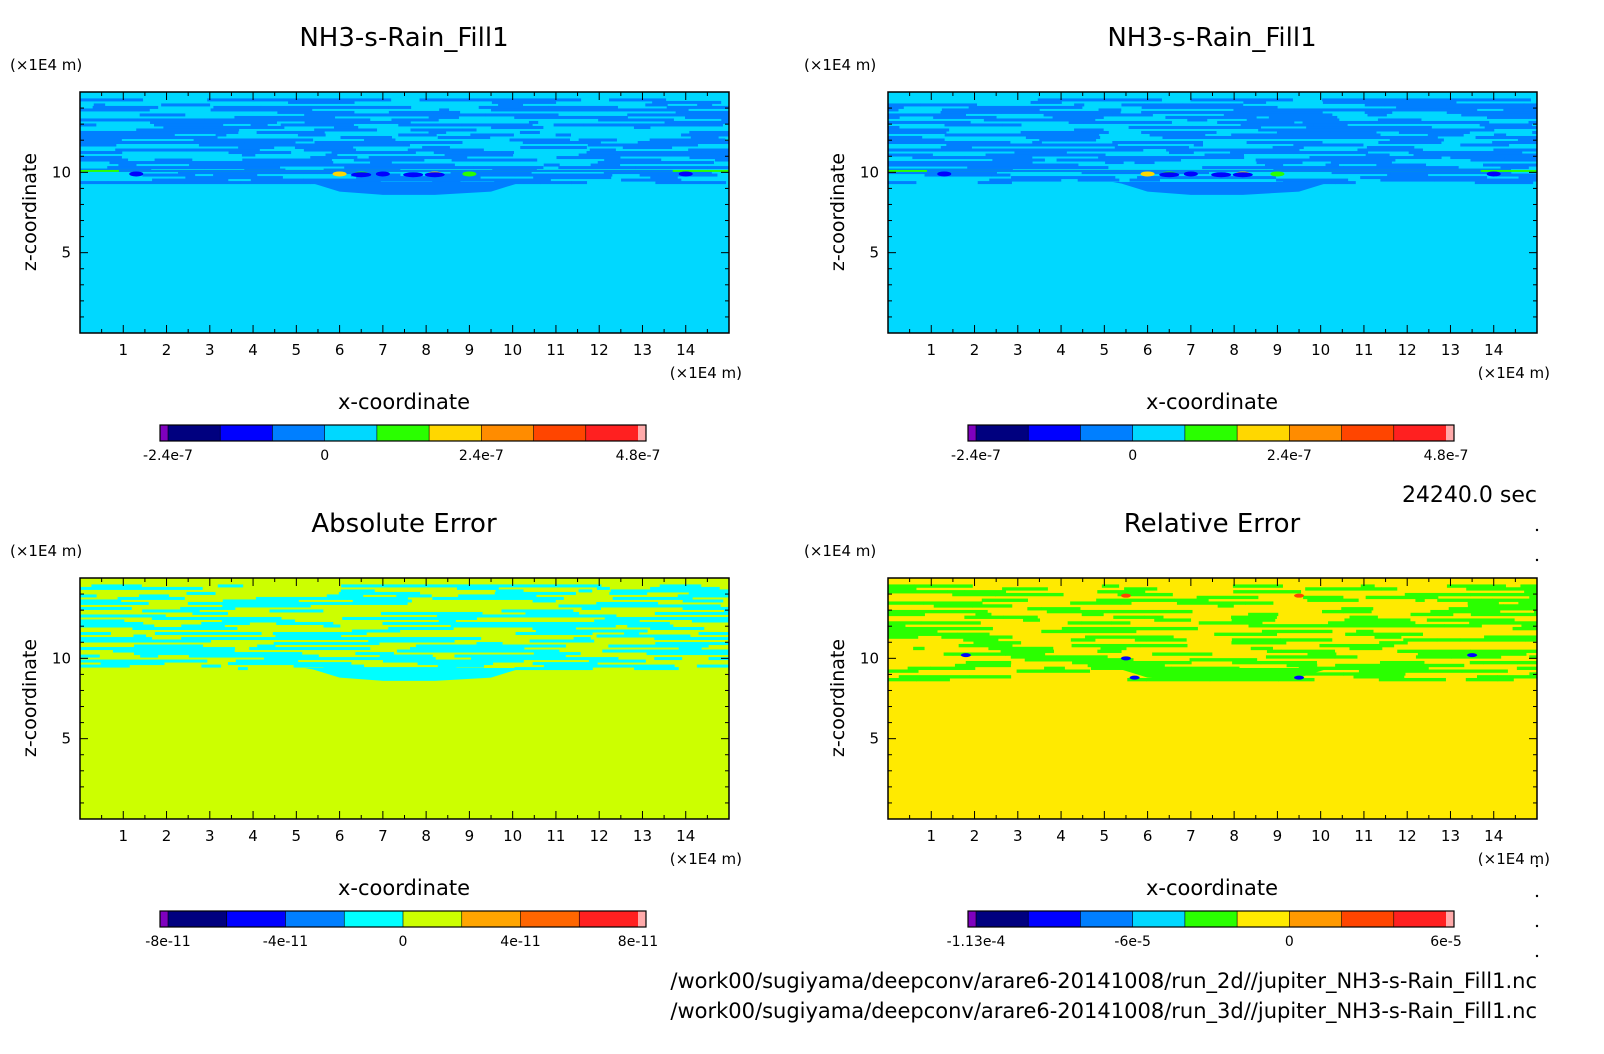 The height and width of the screenshot is (1054, 1604). Describe the element at coordinates (383, 350) in the screenshot. I see `x-tick-label: 7` at that location.